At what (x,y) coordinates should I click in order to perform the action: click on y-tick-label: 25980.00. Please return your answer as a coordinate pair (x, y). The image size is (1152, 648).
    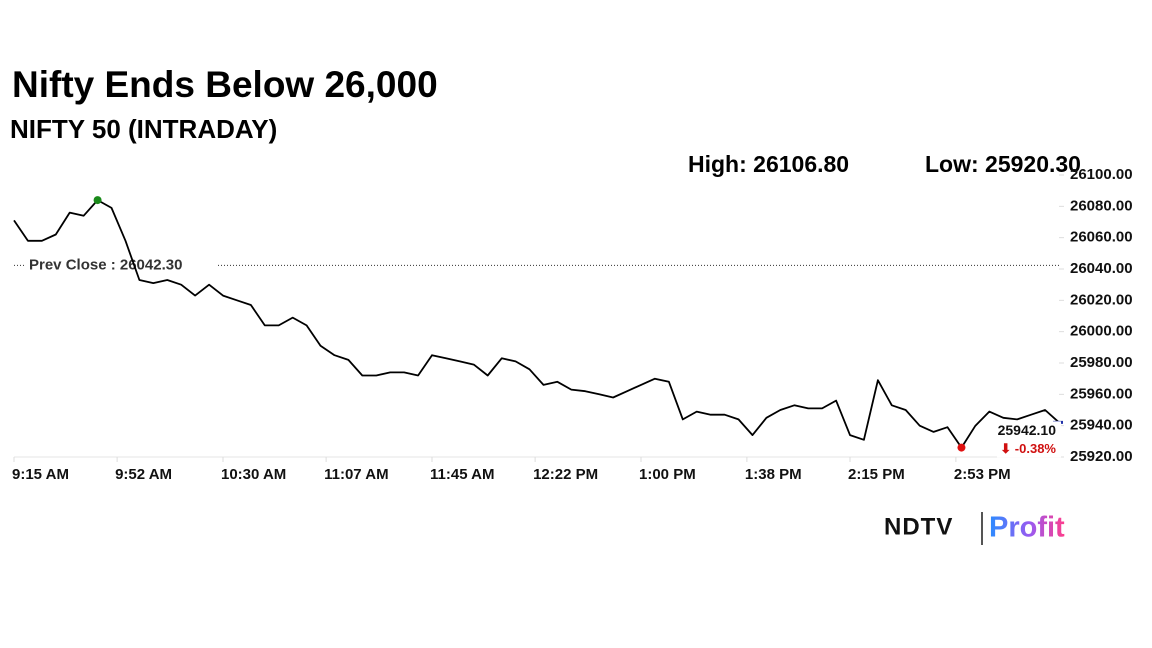
    Looking at the image, I should click on (1101, 362).